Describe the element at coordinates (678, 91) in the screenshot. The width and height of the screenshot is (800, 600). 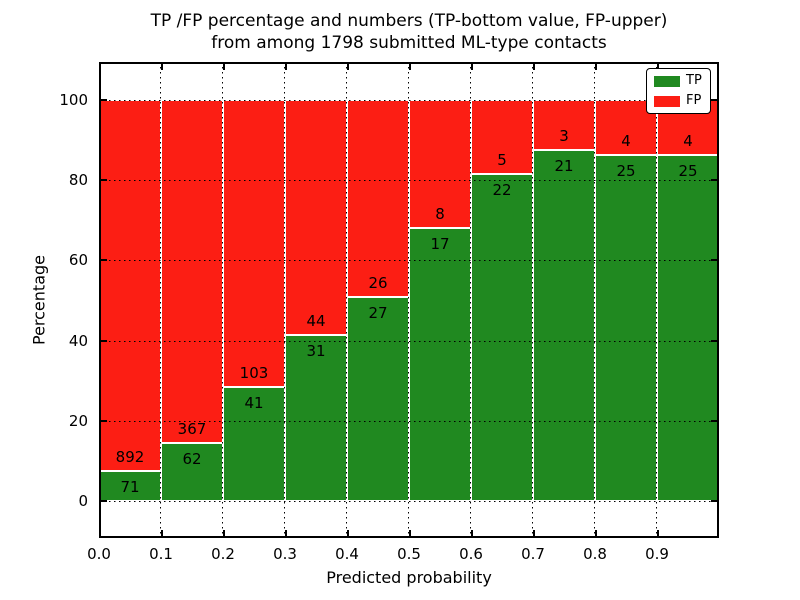
I see `legend: TP FP` at that location.